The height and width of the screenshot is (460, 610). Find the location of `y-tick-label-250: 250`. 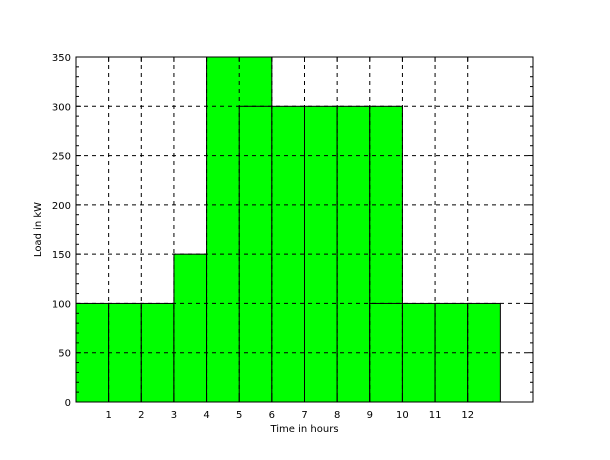

y-tick-label-250: 250 is located at coordinates (61, 157).